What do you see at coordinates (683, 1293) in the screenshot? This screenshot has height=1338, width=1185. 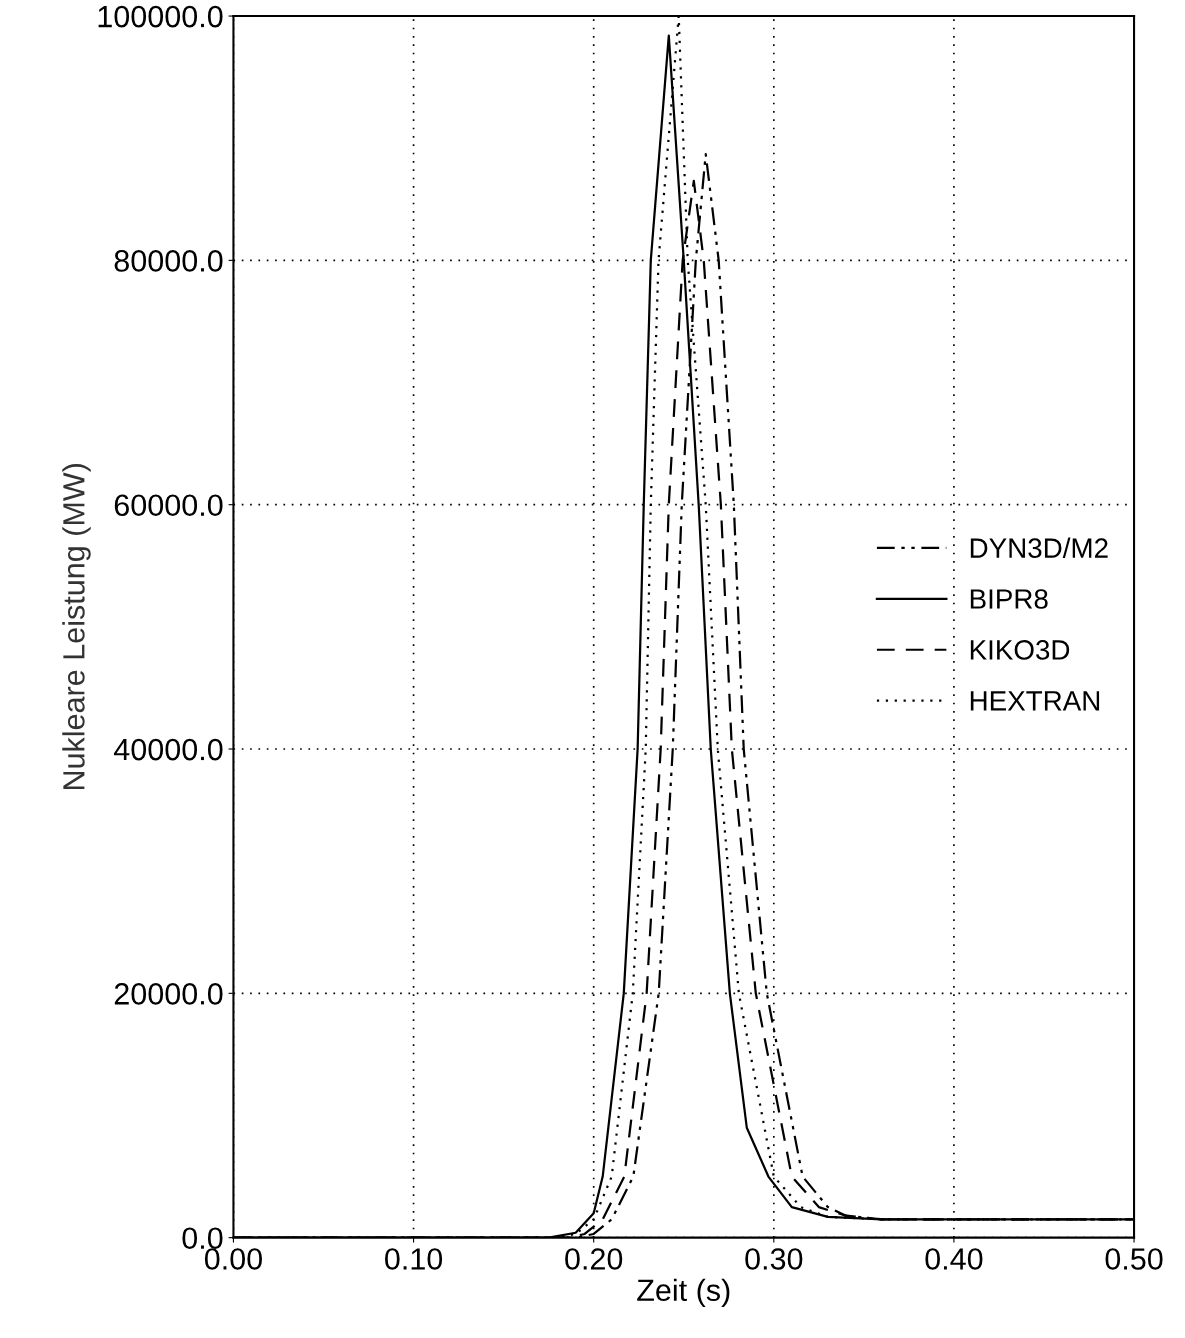 I see `x-axis-title: Zeit (s)` at bounding box center [683, 1293].